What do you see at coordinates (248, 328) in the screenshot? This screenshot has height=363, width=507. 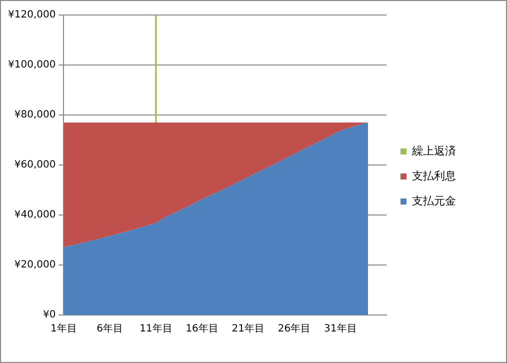 I see `x-tick-label: 21年目` at bounding box center [248, 328].